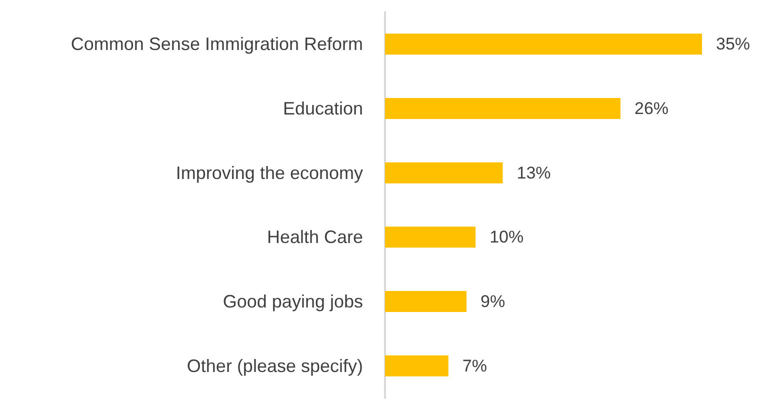 The height and width of the screenshot is (402, 768). I want to click on data-label: 10%, so click(507, 237).